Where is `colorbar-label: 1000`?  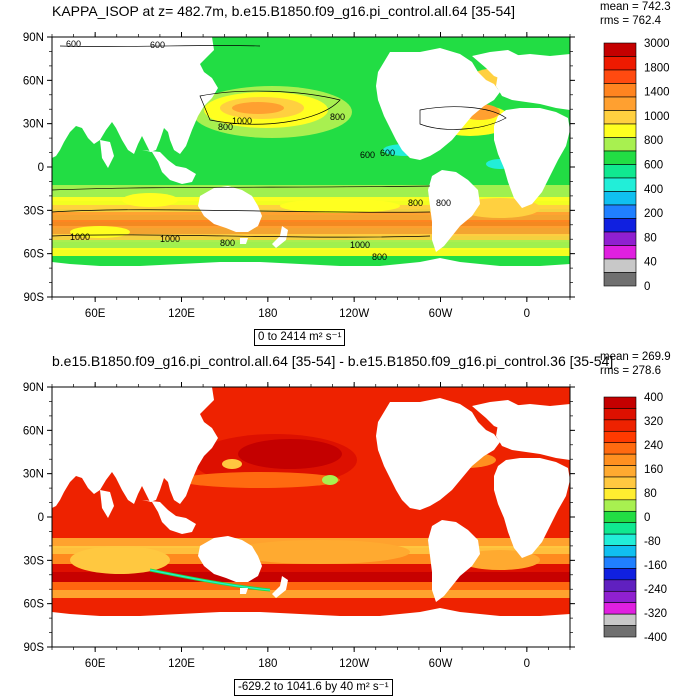
colorbar-label: 1000 is located at coordinates (657, 117).